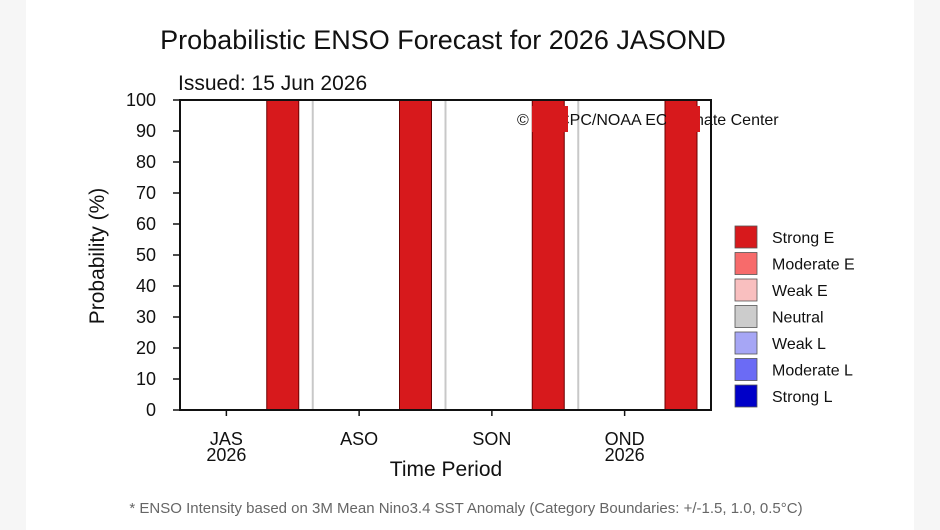  I want to click on y-tick-label: 30, so click(146, 317).